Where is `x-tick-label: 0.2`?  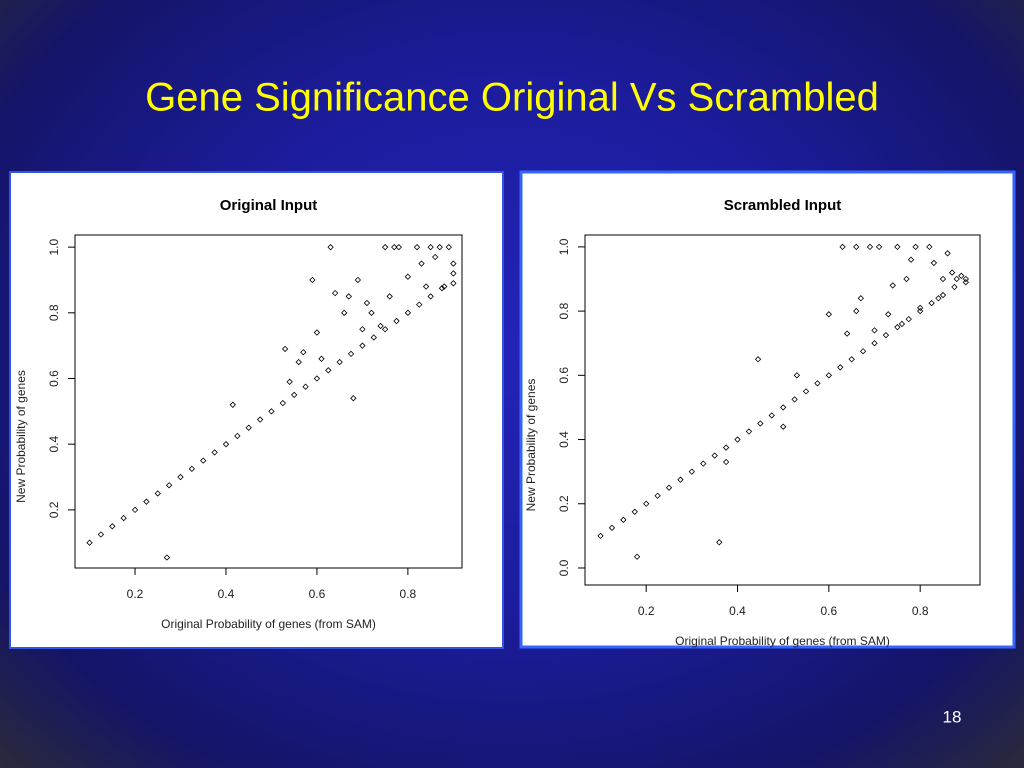
x-tick-label: 0.2 is located at coordinates (135, 594).